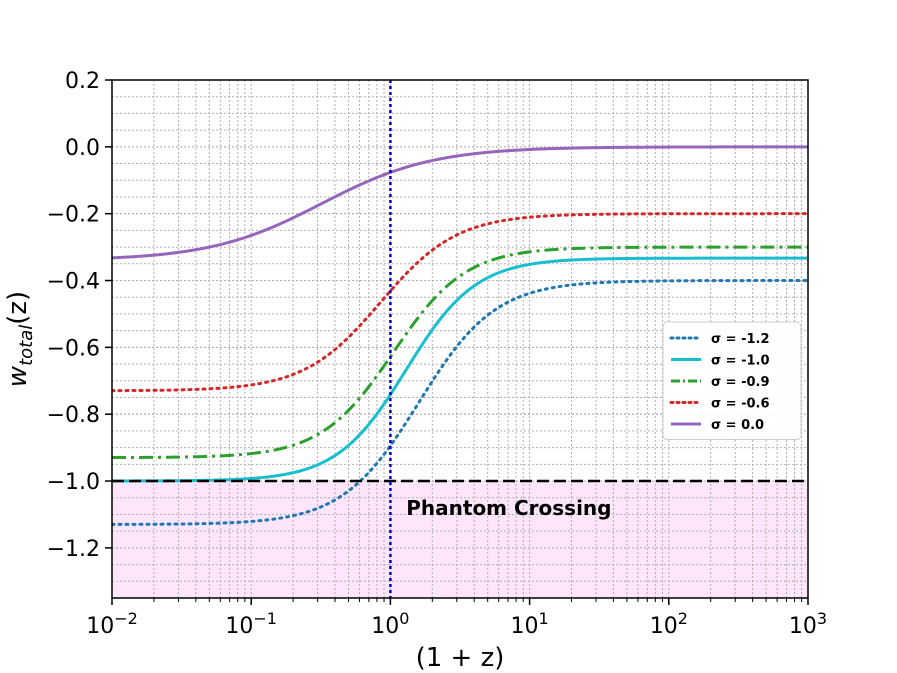  Describe the element at coordinates (740, 382) in the screenshot. I see `legend-label-2: σ = -0.9` at that location.